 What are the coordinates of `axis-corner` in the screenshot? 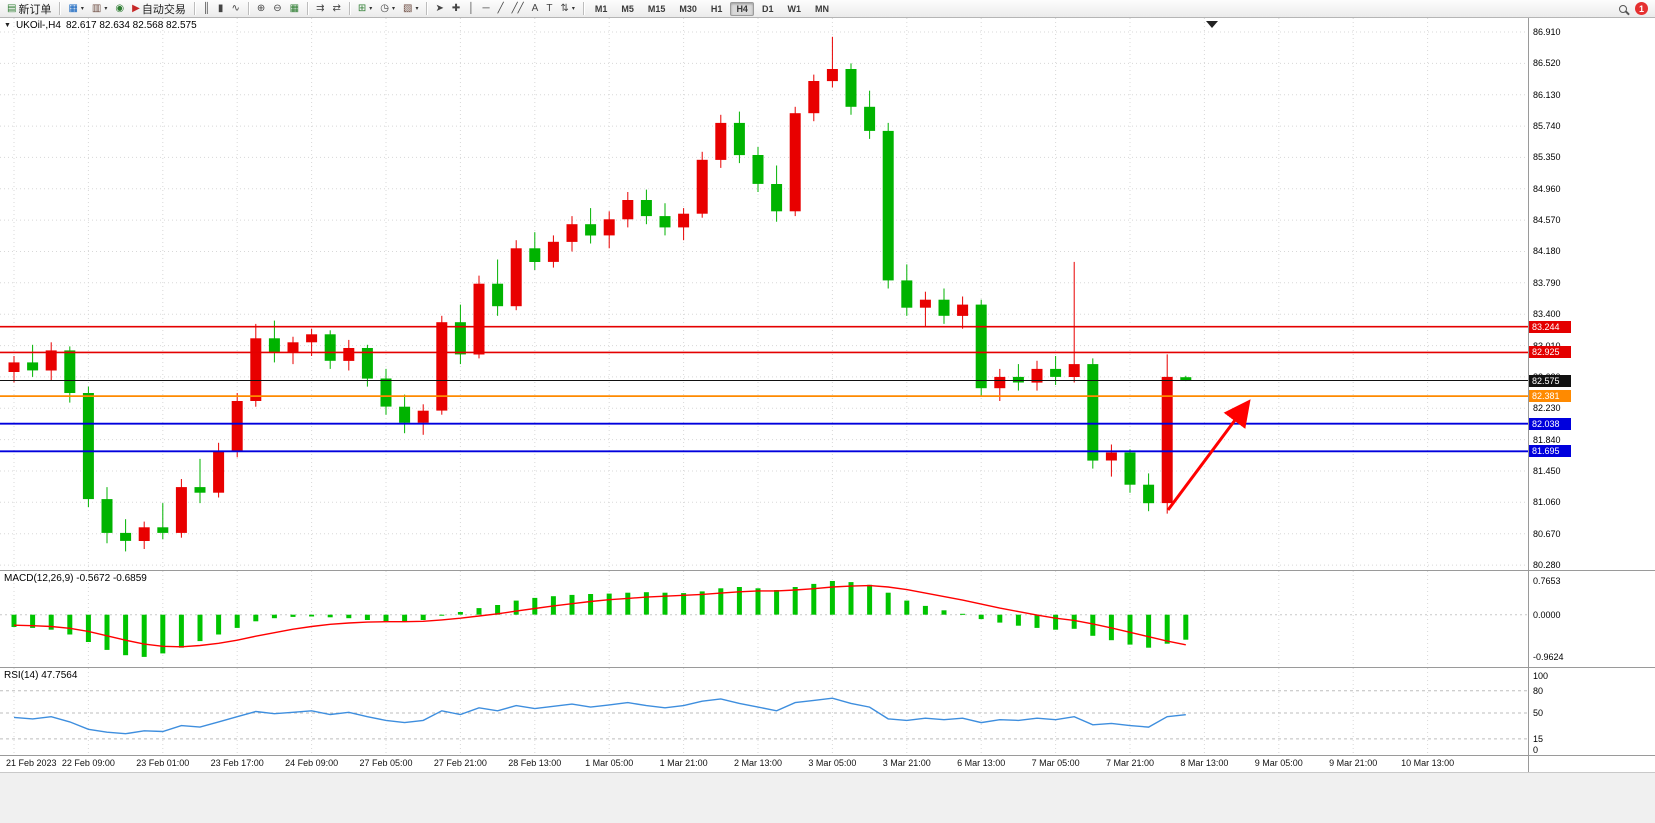 It's located at (1591, 764).